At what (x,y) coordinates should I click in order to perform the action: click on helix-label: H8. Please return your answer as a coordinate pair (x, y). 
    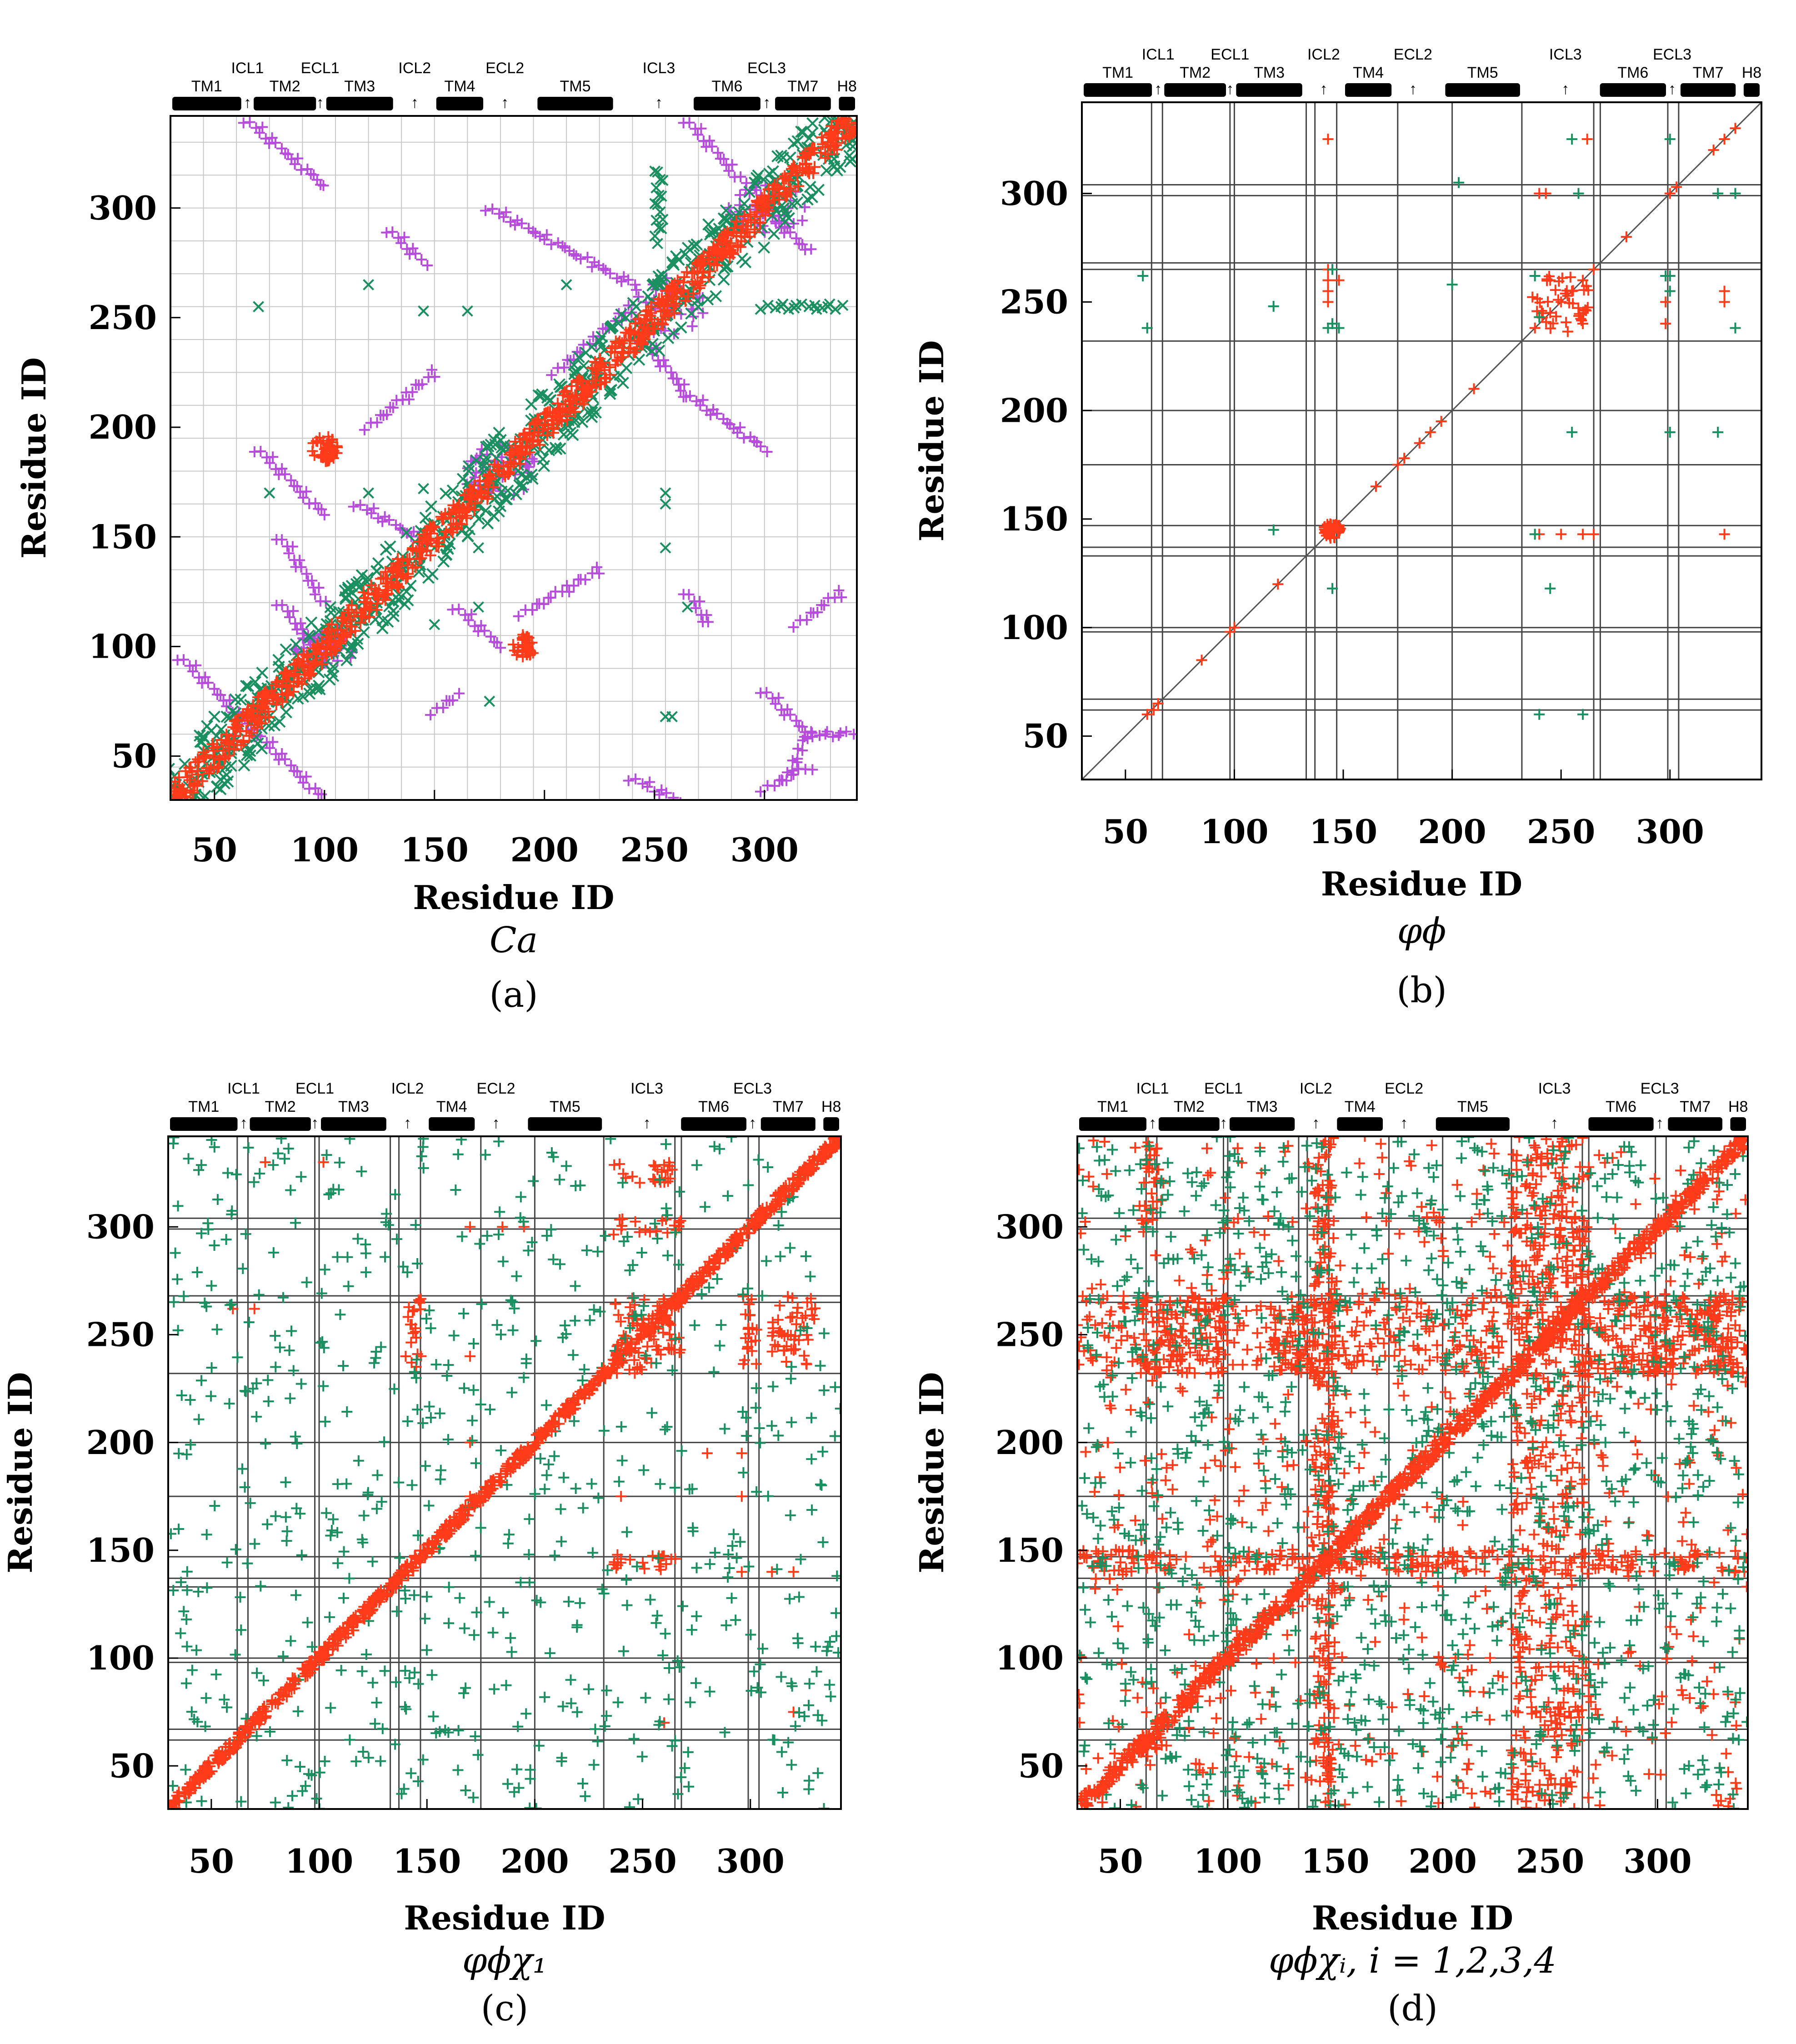
    Looking at the image, I should click on (846, 86).